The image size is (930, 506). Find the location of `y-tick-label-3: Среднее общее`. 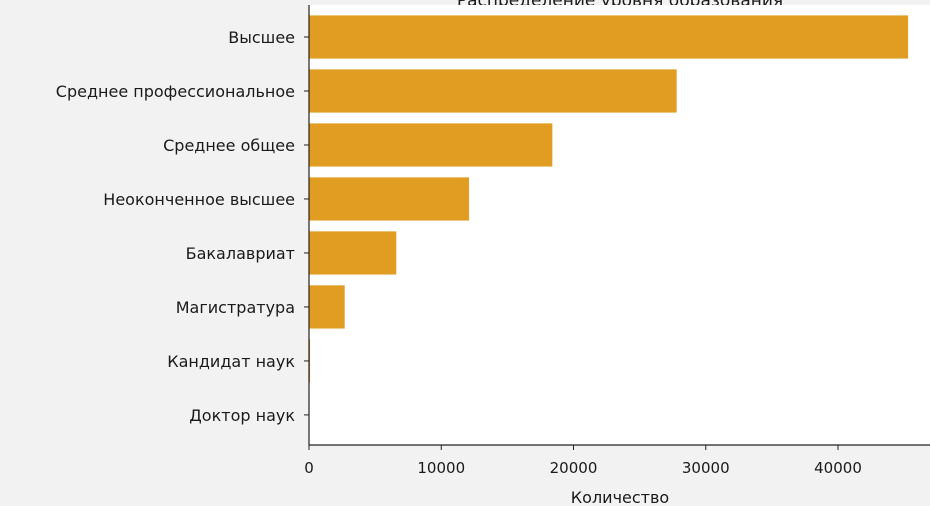

y-tick-label-3: Среднее общее is located at coordinates (229, 145).